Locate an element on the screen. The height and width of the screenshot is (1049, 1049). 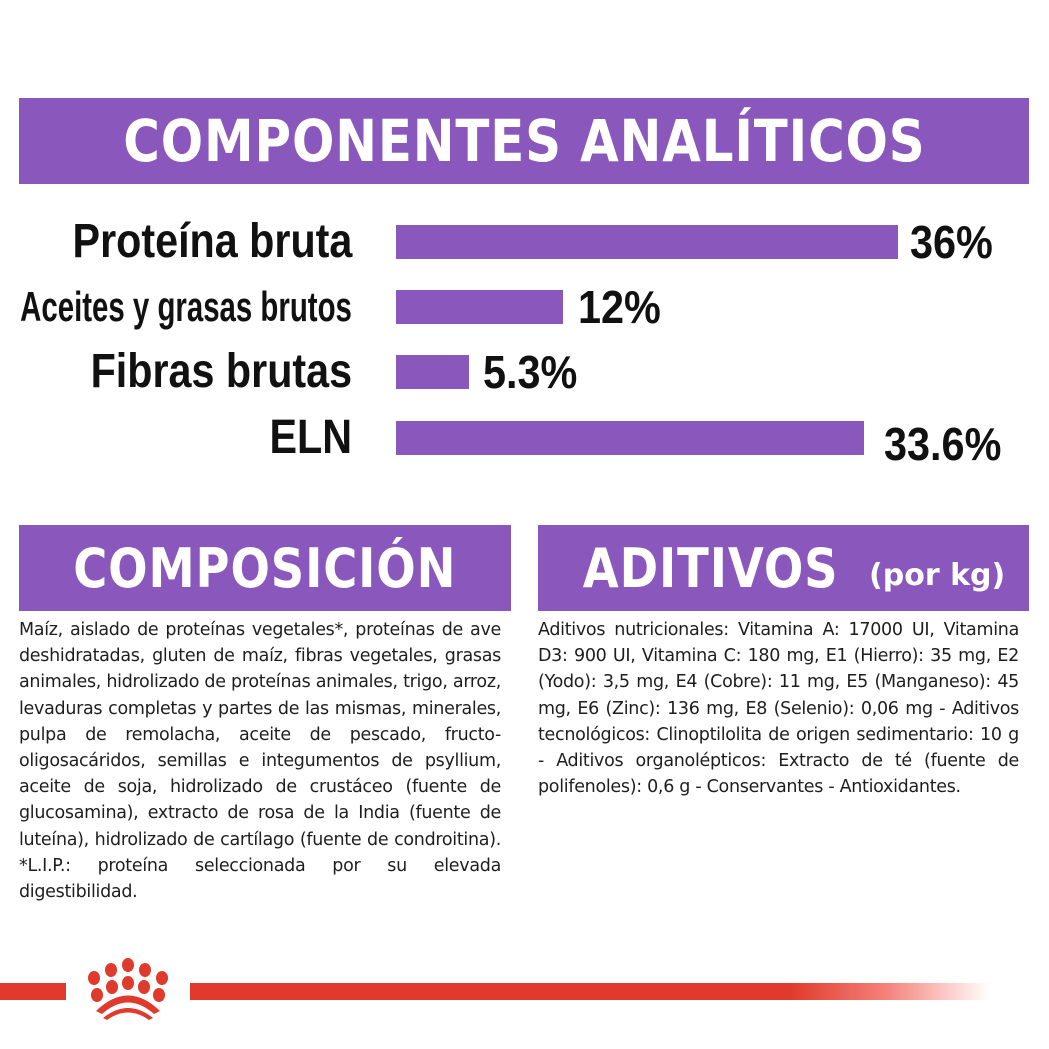
composition-title: COMPOSICIÓN is located at coordinates (265, 568).